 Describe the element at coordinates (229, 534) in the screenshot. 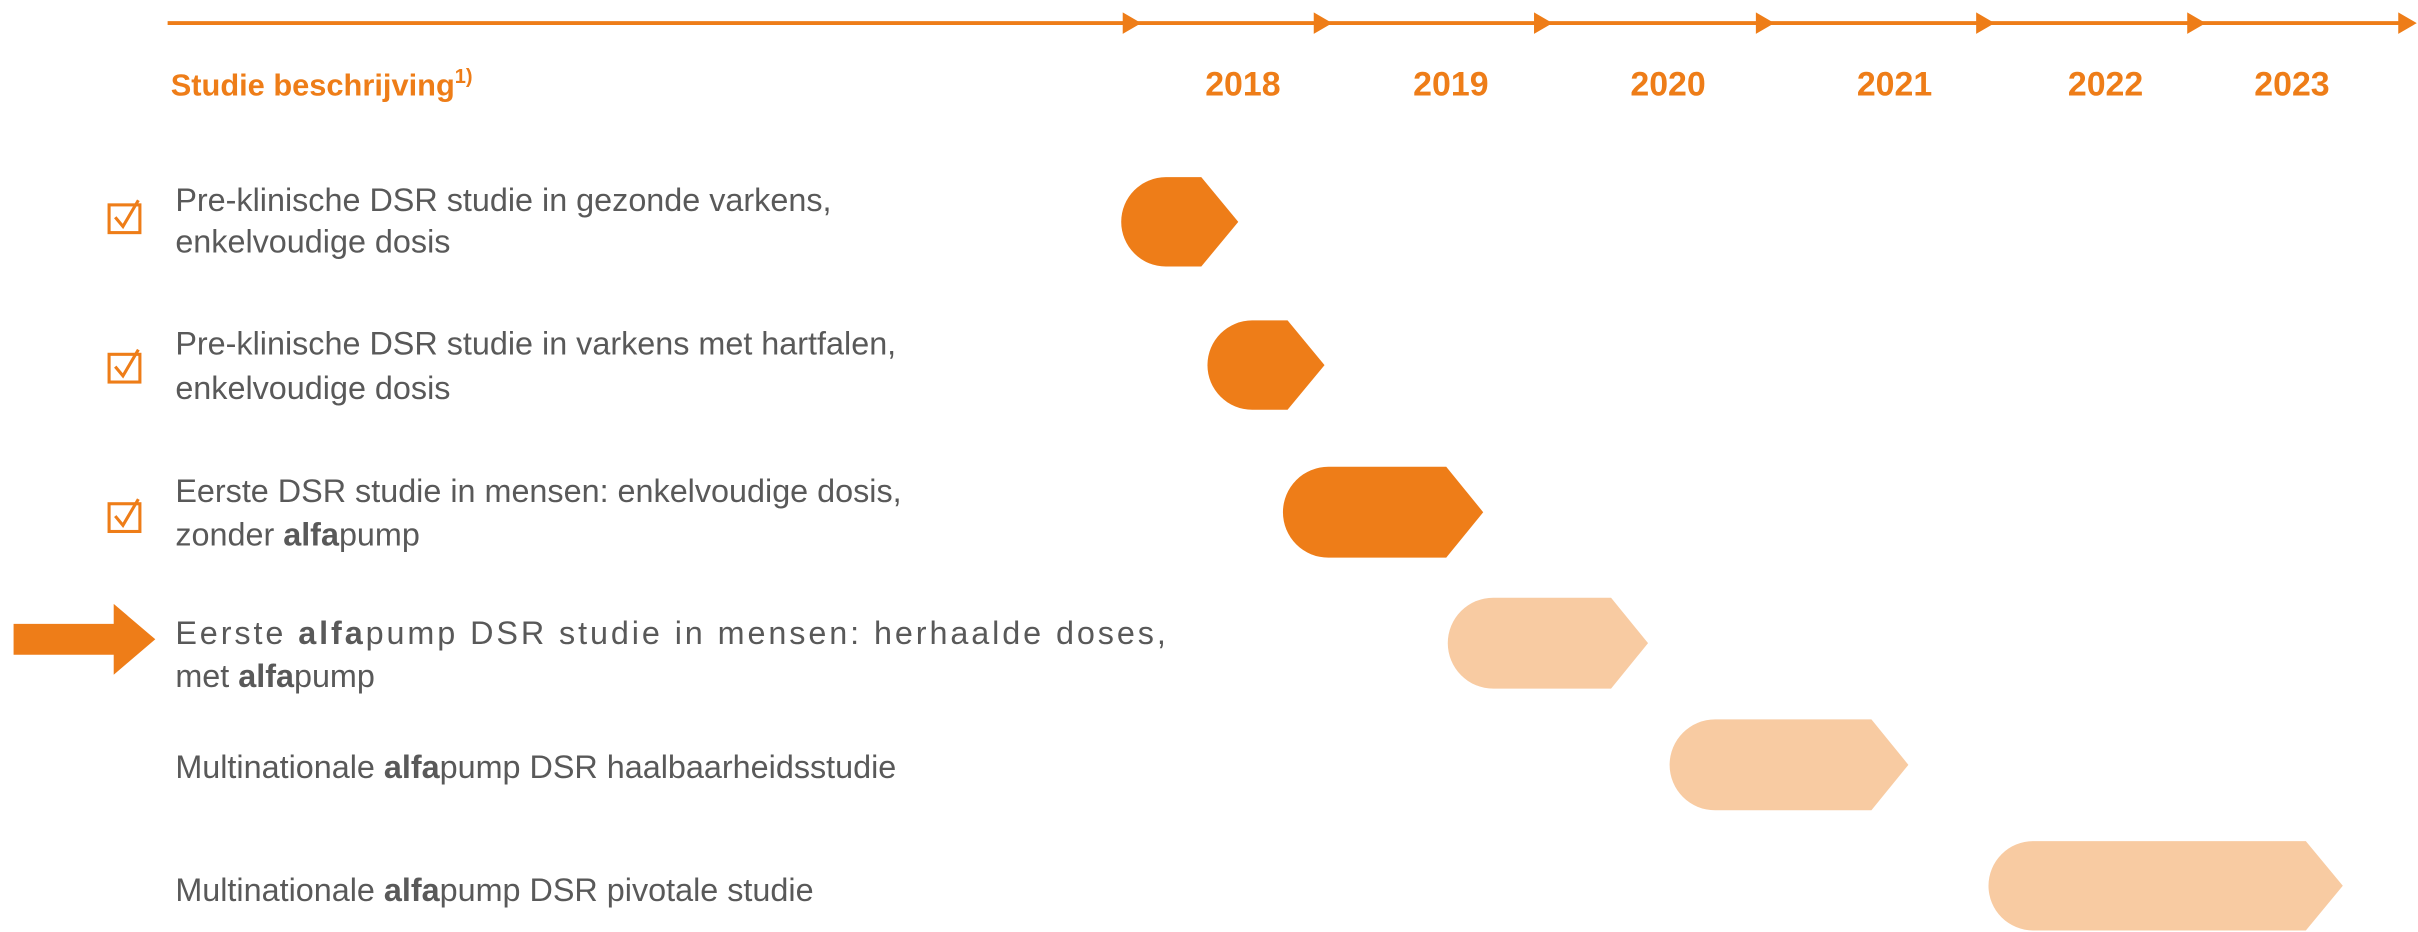

I see `text-part: zonder` at that location.